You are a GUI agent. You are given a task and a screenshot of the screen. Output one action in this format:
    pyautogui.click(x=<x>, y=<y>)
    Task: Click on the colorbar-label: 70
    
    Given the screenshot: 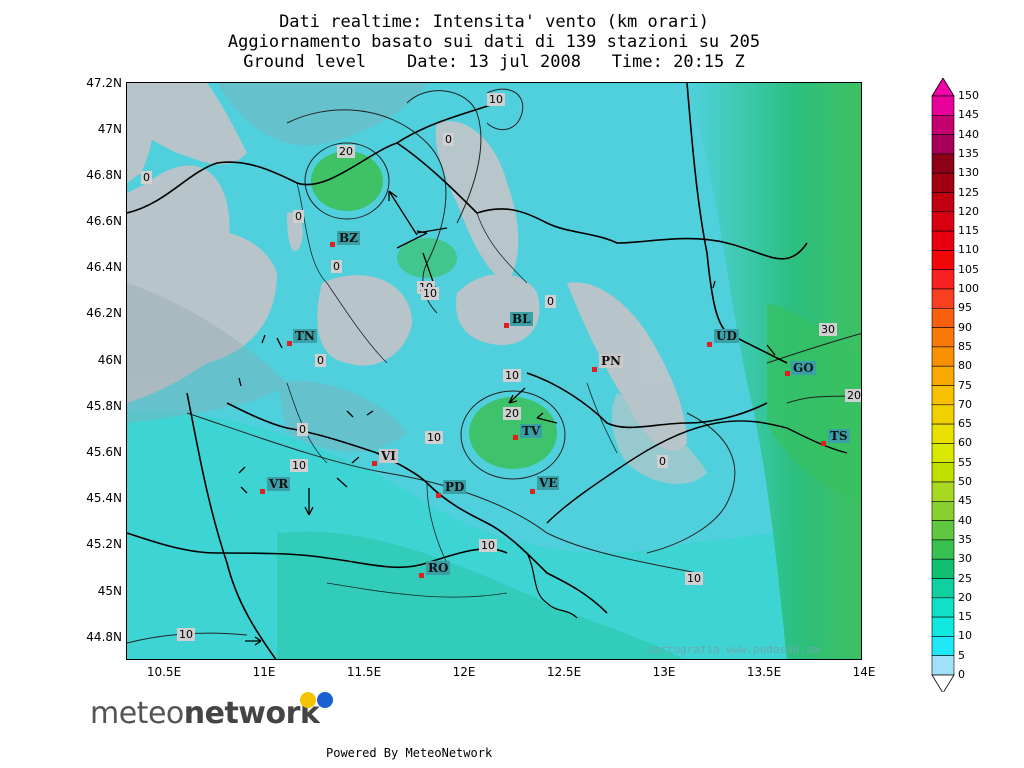 What is the action you would take?
    pyautogui.click(x=965, y=404)
    